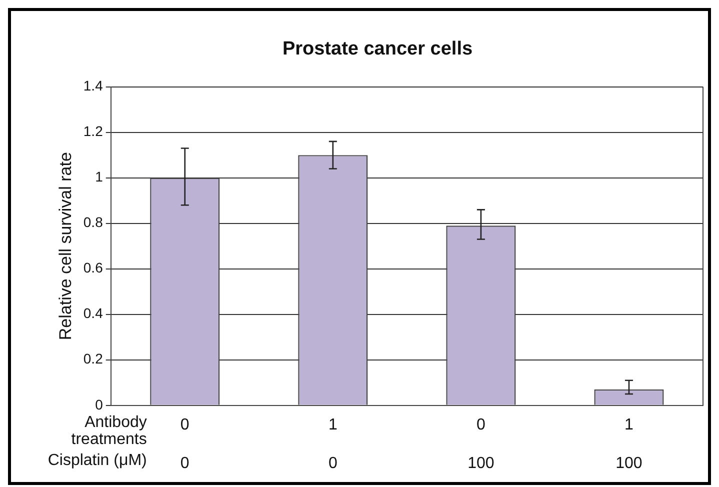  Describe the element at coordinates (93, 222) in the screenshot. I see `y-tick-label: 0.8` at that location.